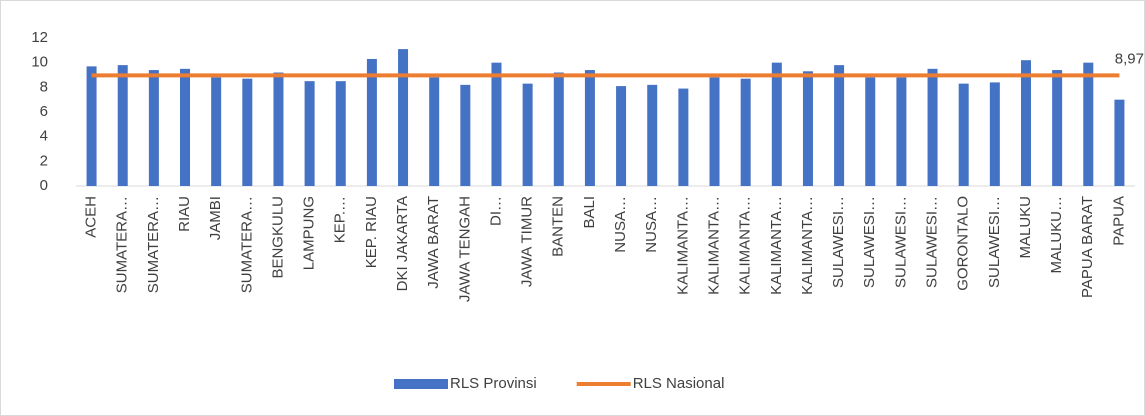 This screenshot has height=416, width=1145. What do you see at coordinates (309, 233) in the screenshot?
I see `x-tick-label: LAMPUNG` at bounding box center [309, 233].